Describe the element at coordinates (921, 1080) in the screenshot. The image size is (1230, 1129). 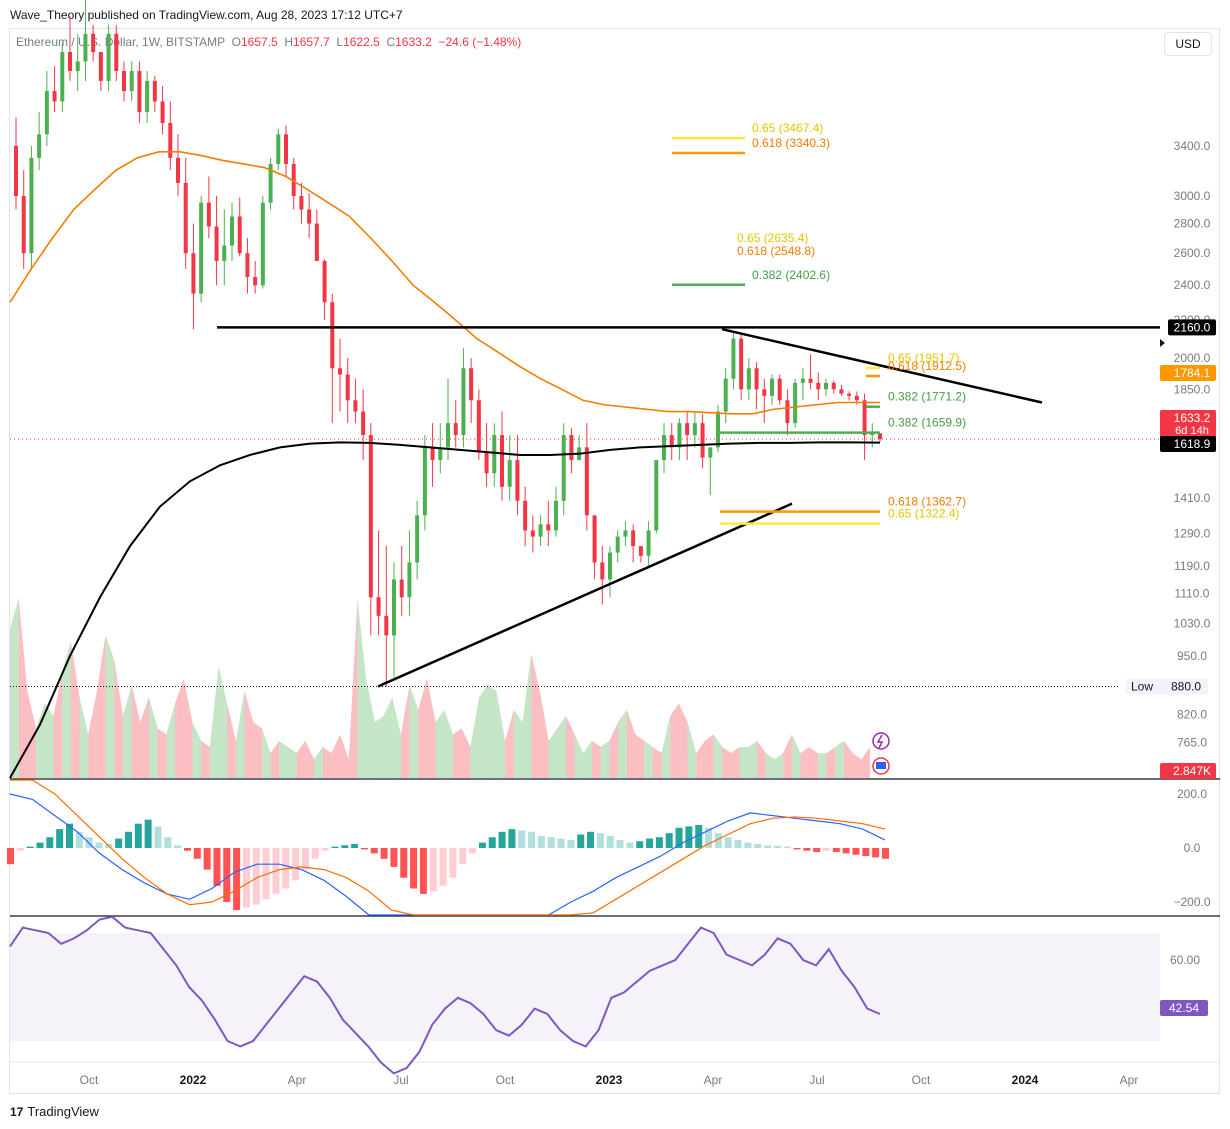
I see `time-tick-label: Oct` at that location.